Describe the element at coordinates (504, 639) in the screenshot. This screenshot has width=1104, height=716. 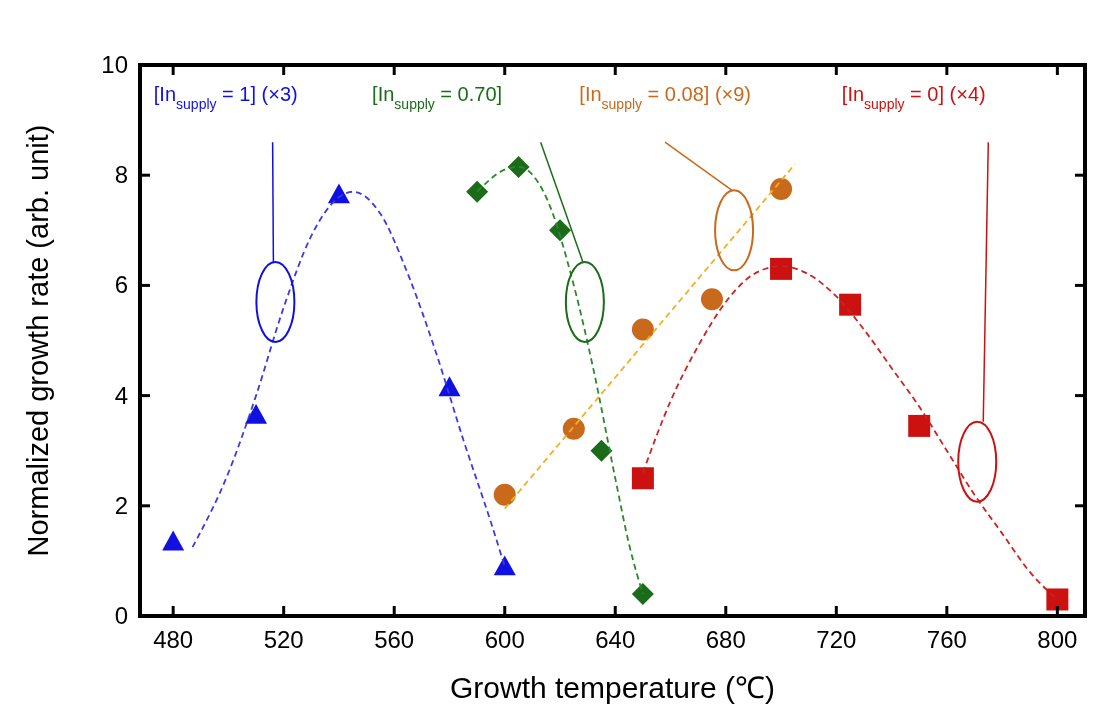
I see `x-tick-label: 600` at that location.